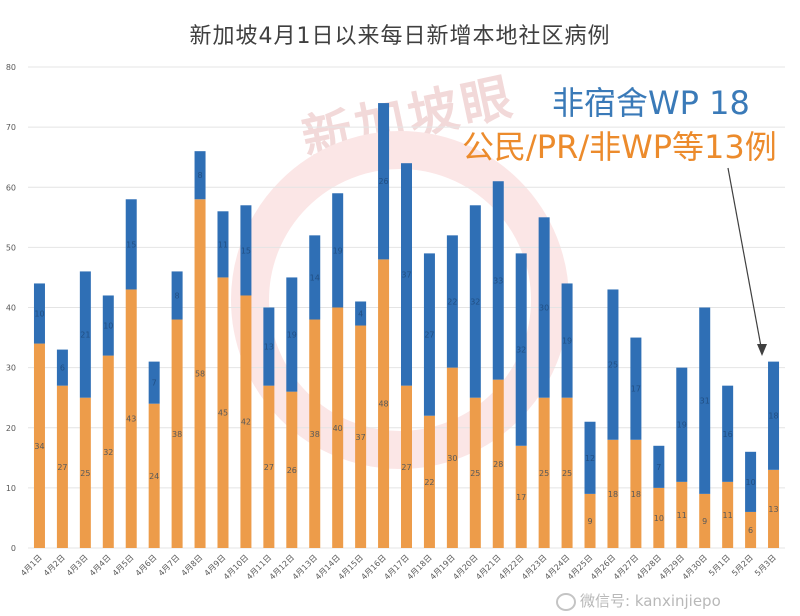 The image size is (800, 616). What do you see at coordinates (452, 458) in the screenshot?
I see `data-label-bottom: 30` at bounding box center [452, 458].